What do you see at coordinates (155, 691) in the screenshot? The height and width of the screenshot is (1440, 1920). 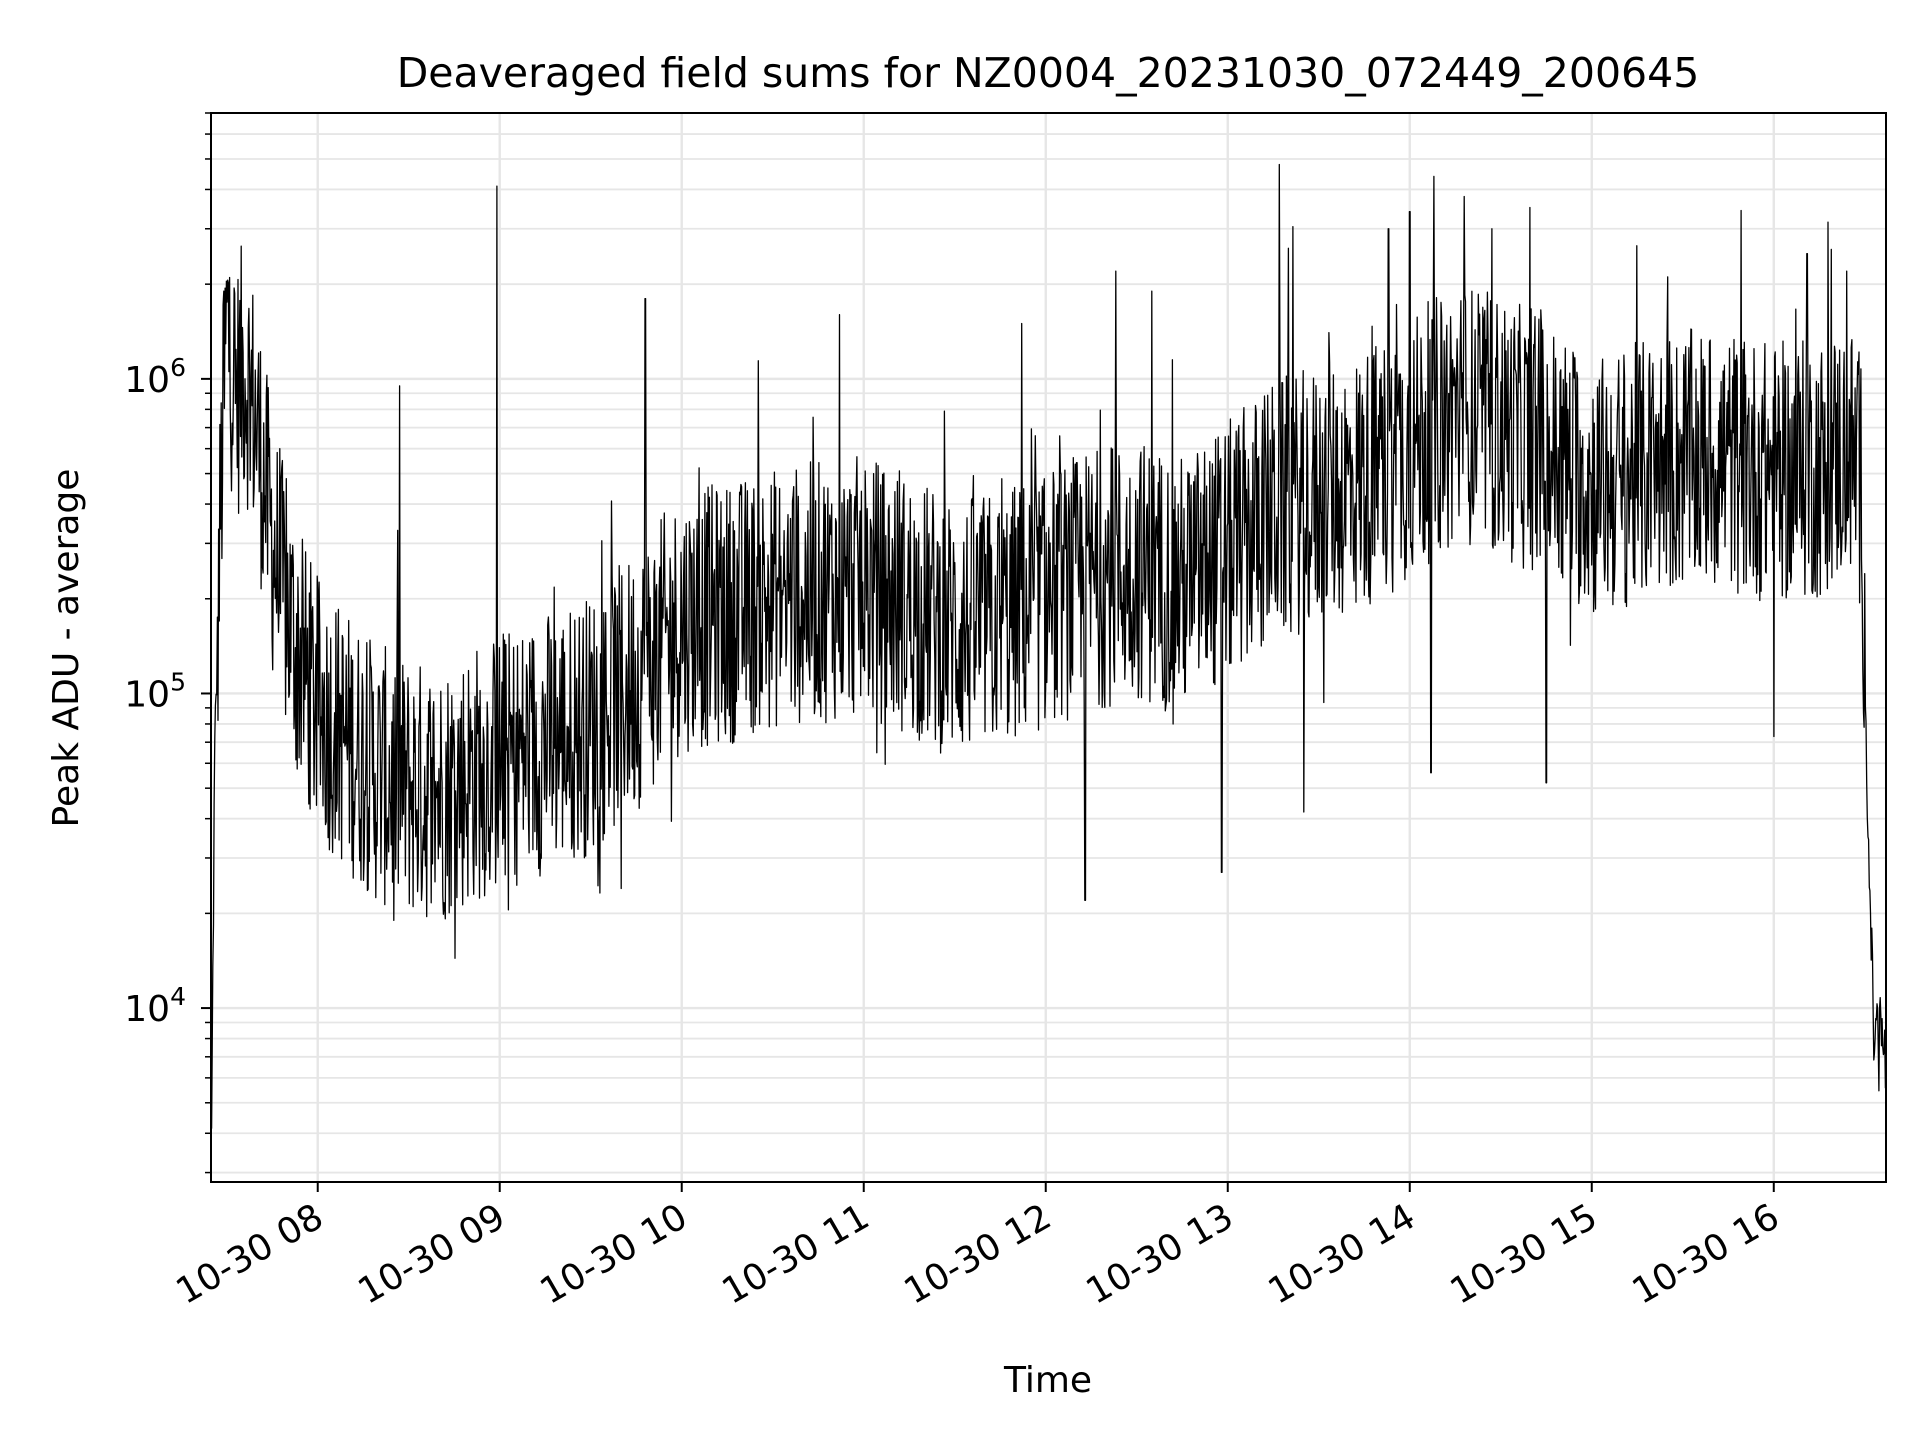 I see `y-tick-label: 10⁵` at bounding box center [155, 691].